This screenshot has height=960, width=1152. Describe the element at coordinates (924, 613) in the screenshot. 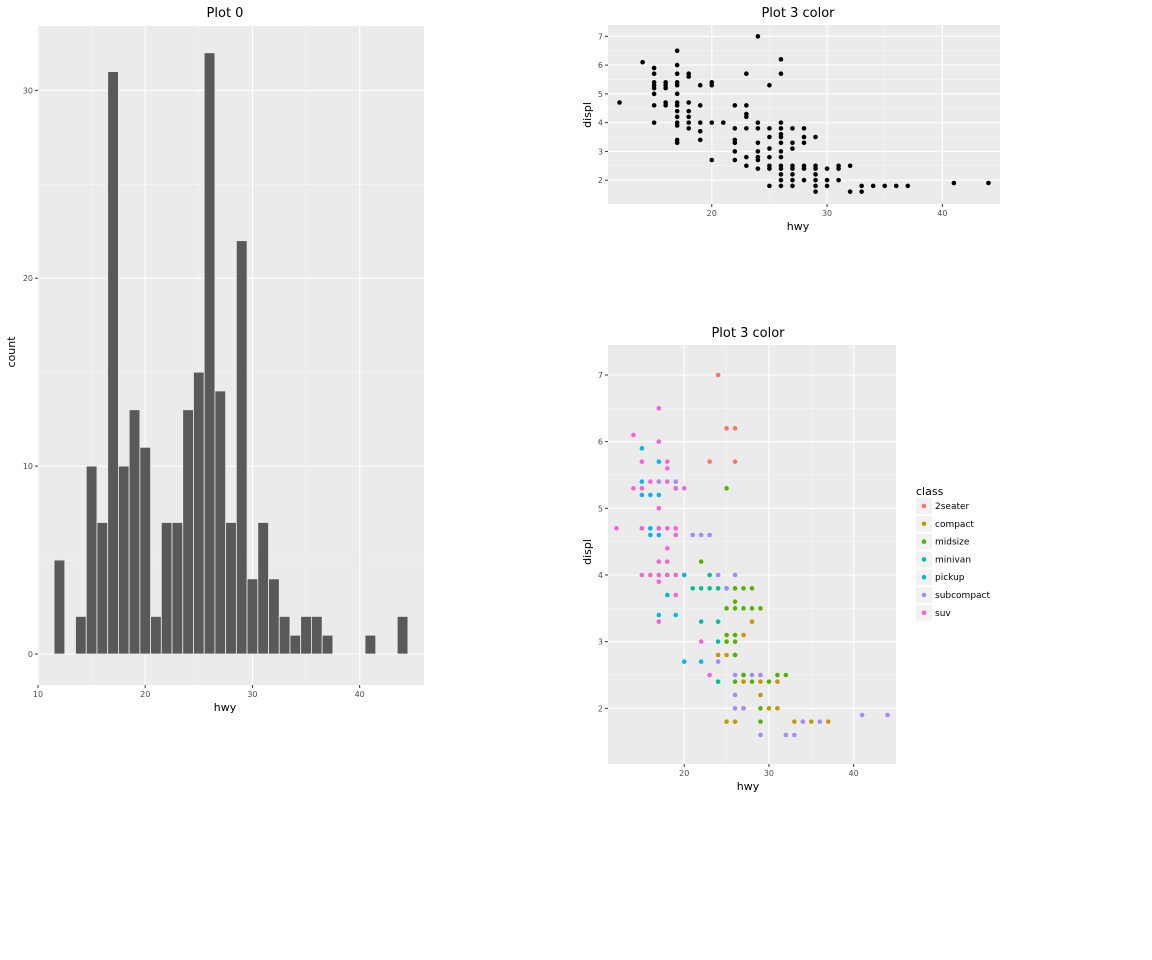

I see `legend-key-suv` at that location.